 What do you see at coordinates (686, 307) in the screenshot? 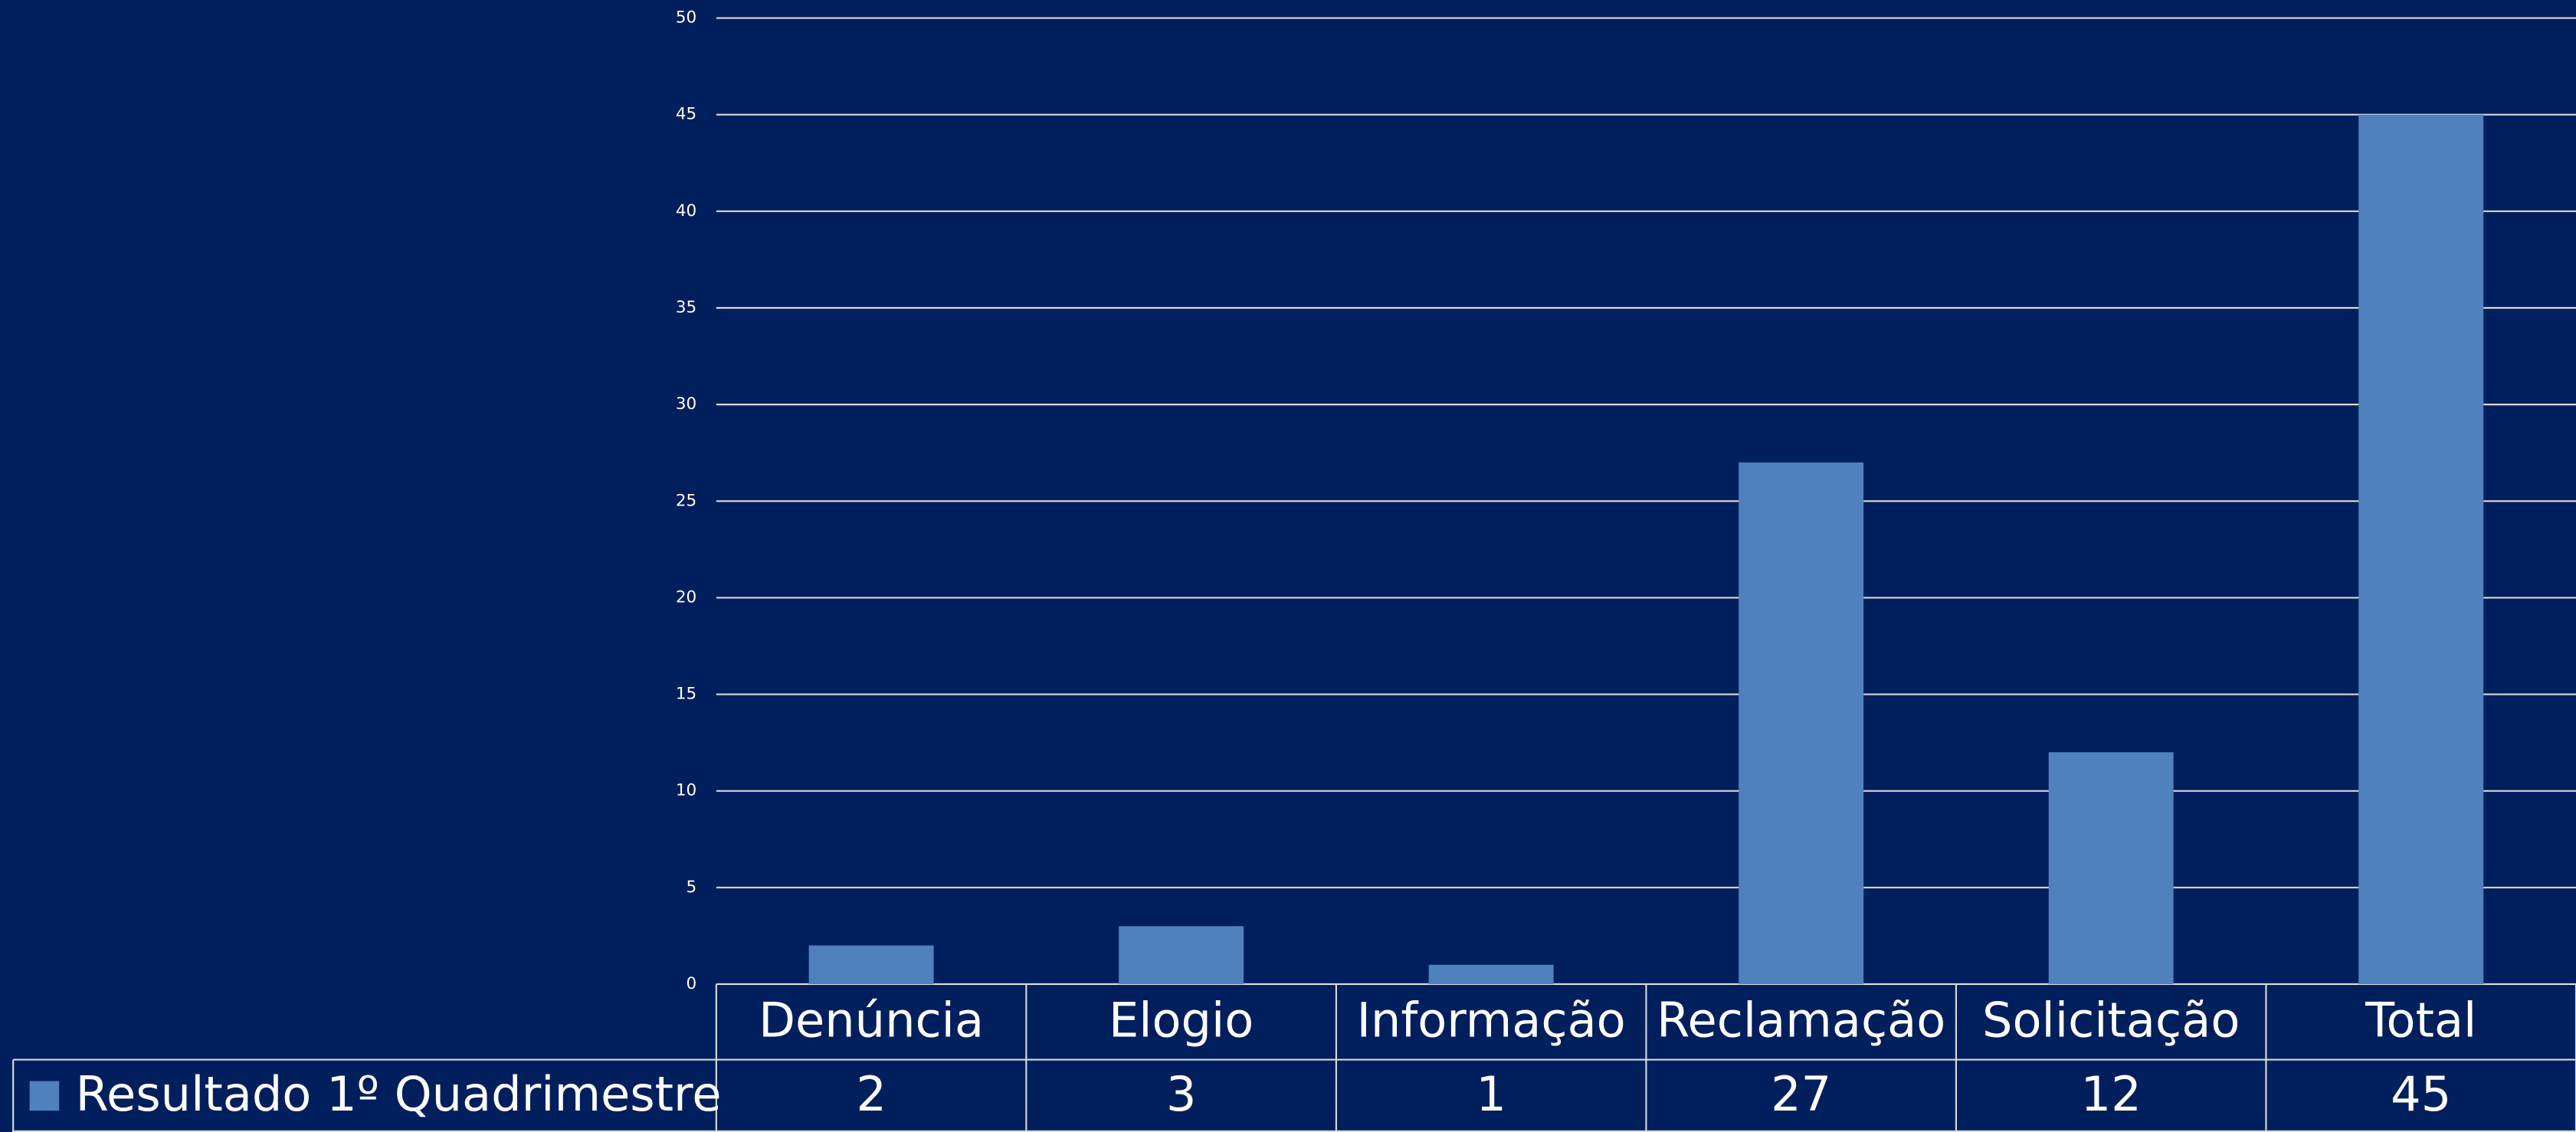
I see `y-tick-label: 35` at bounding box center [686, 307].